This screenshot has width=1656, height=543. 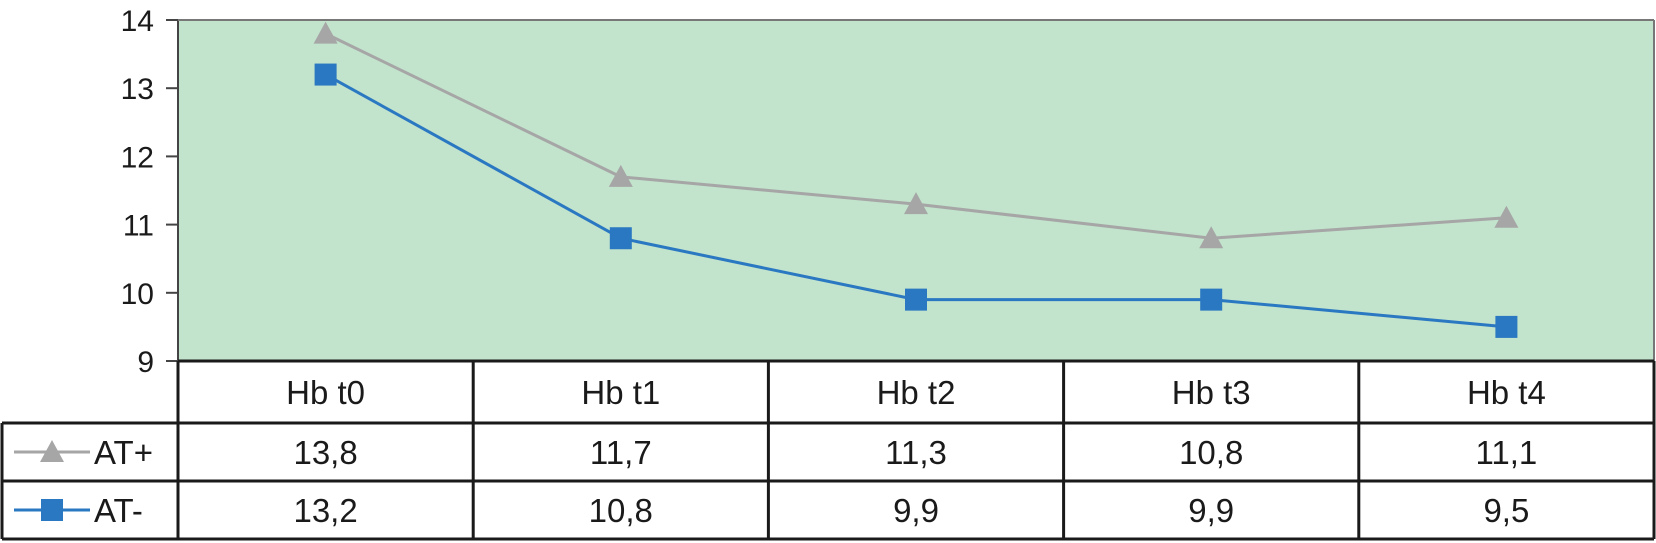 I want to click on y-tick-label: 10, so click(x=137, y=294).